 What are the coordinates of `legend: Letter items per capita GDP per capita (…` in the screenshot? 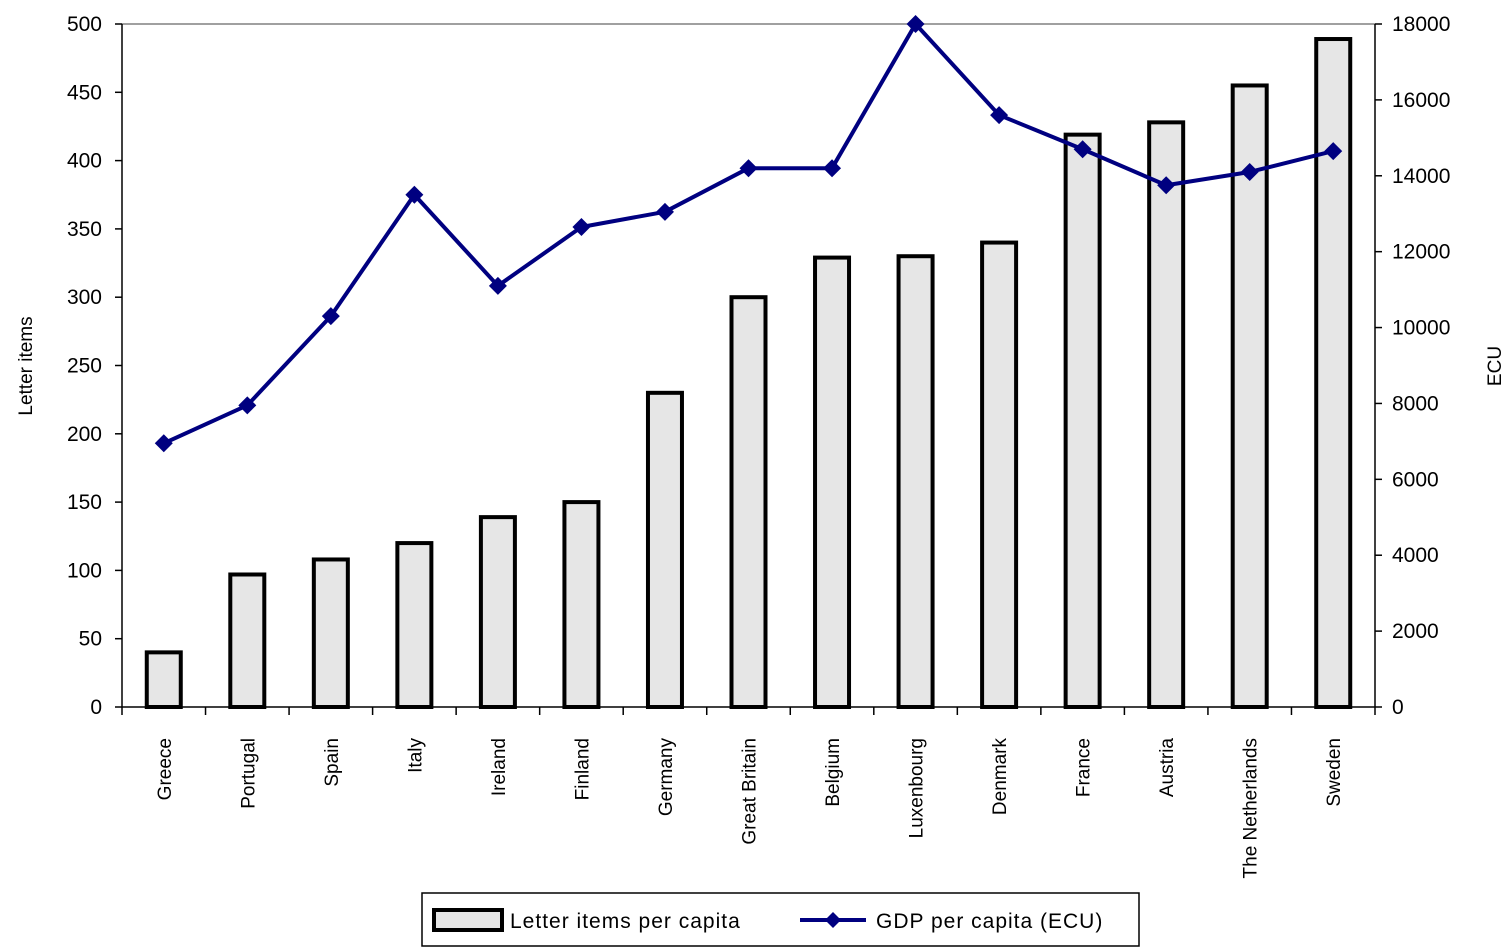 It's located at (780, 919).